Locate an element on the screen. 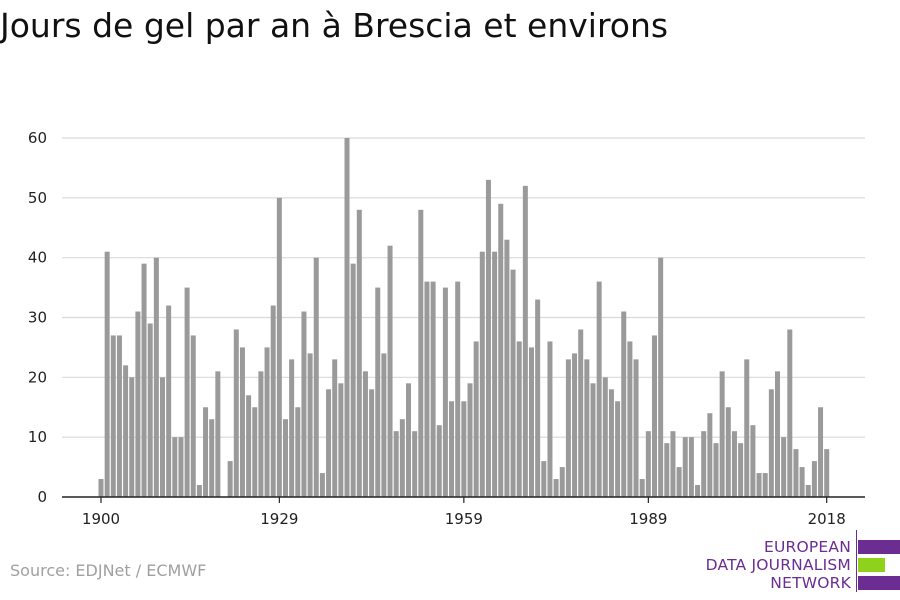 This screenshot has width=900, height=600. bar-1918 is located at coordinates (212, 458).